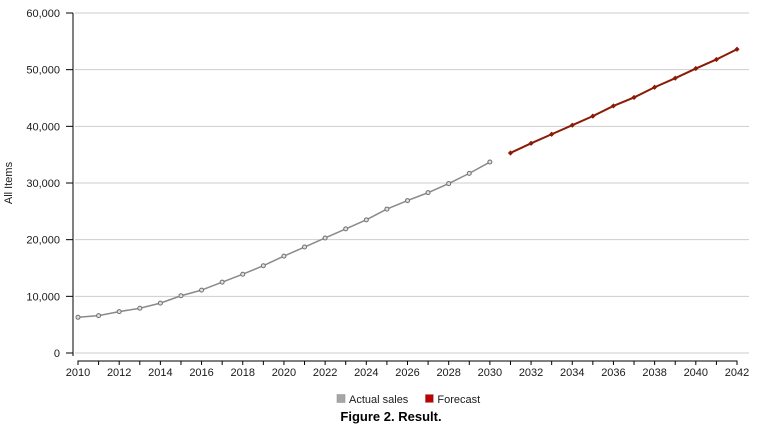  I want to click on y-tick-label: 50,000, so click(43, 71).